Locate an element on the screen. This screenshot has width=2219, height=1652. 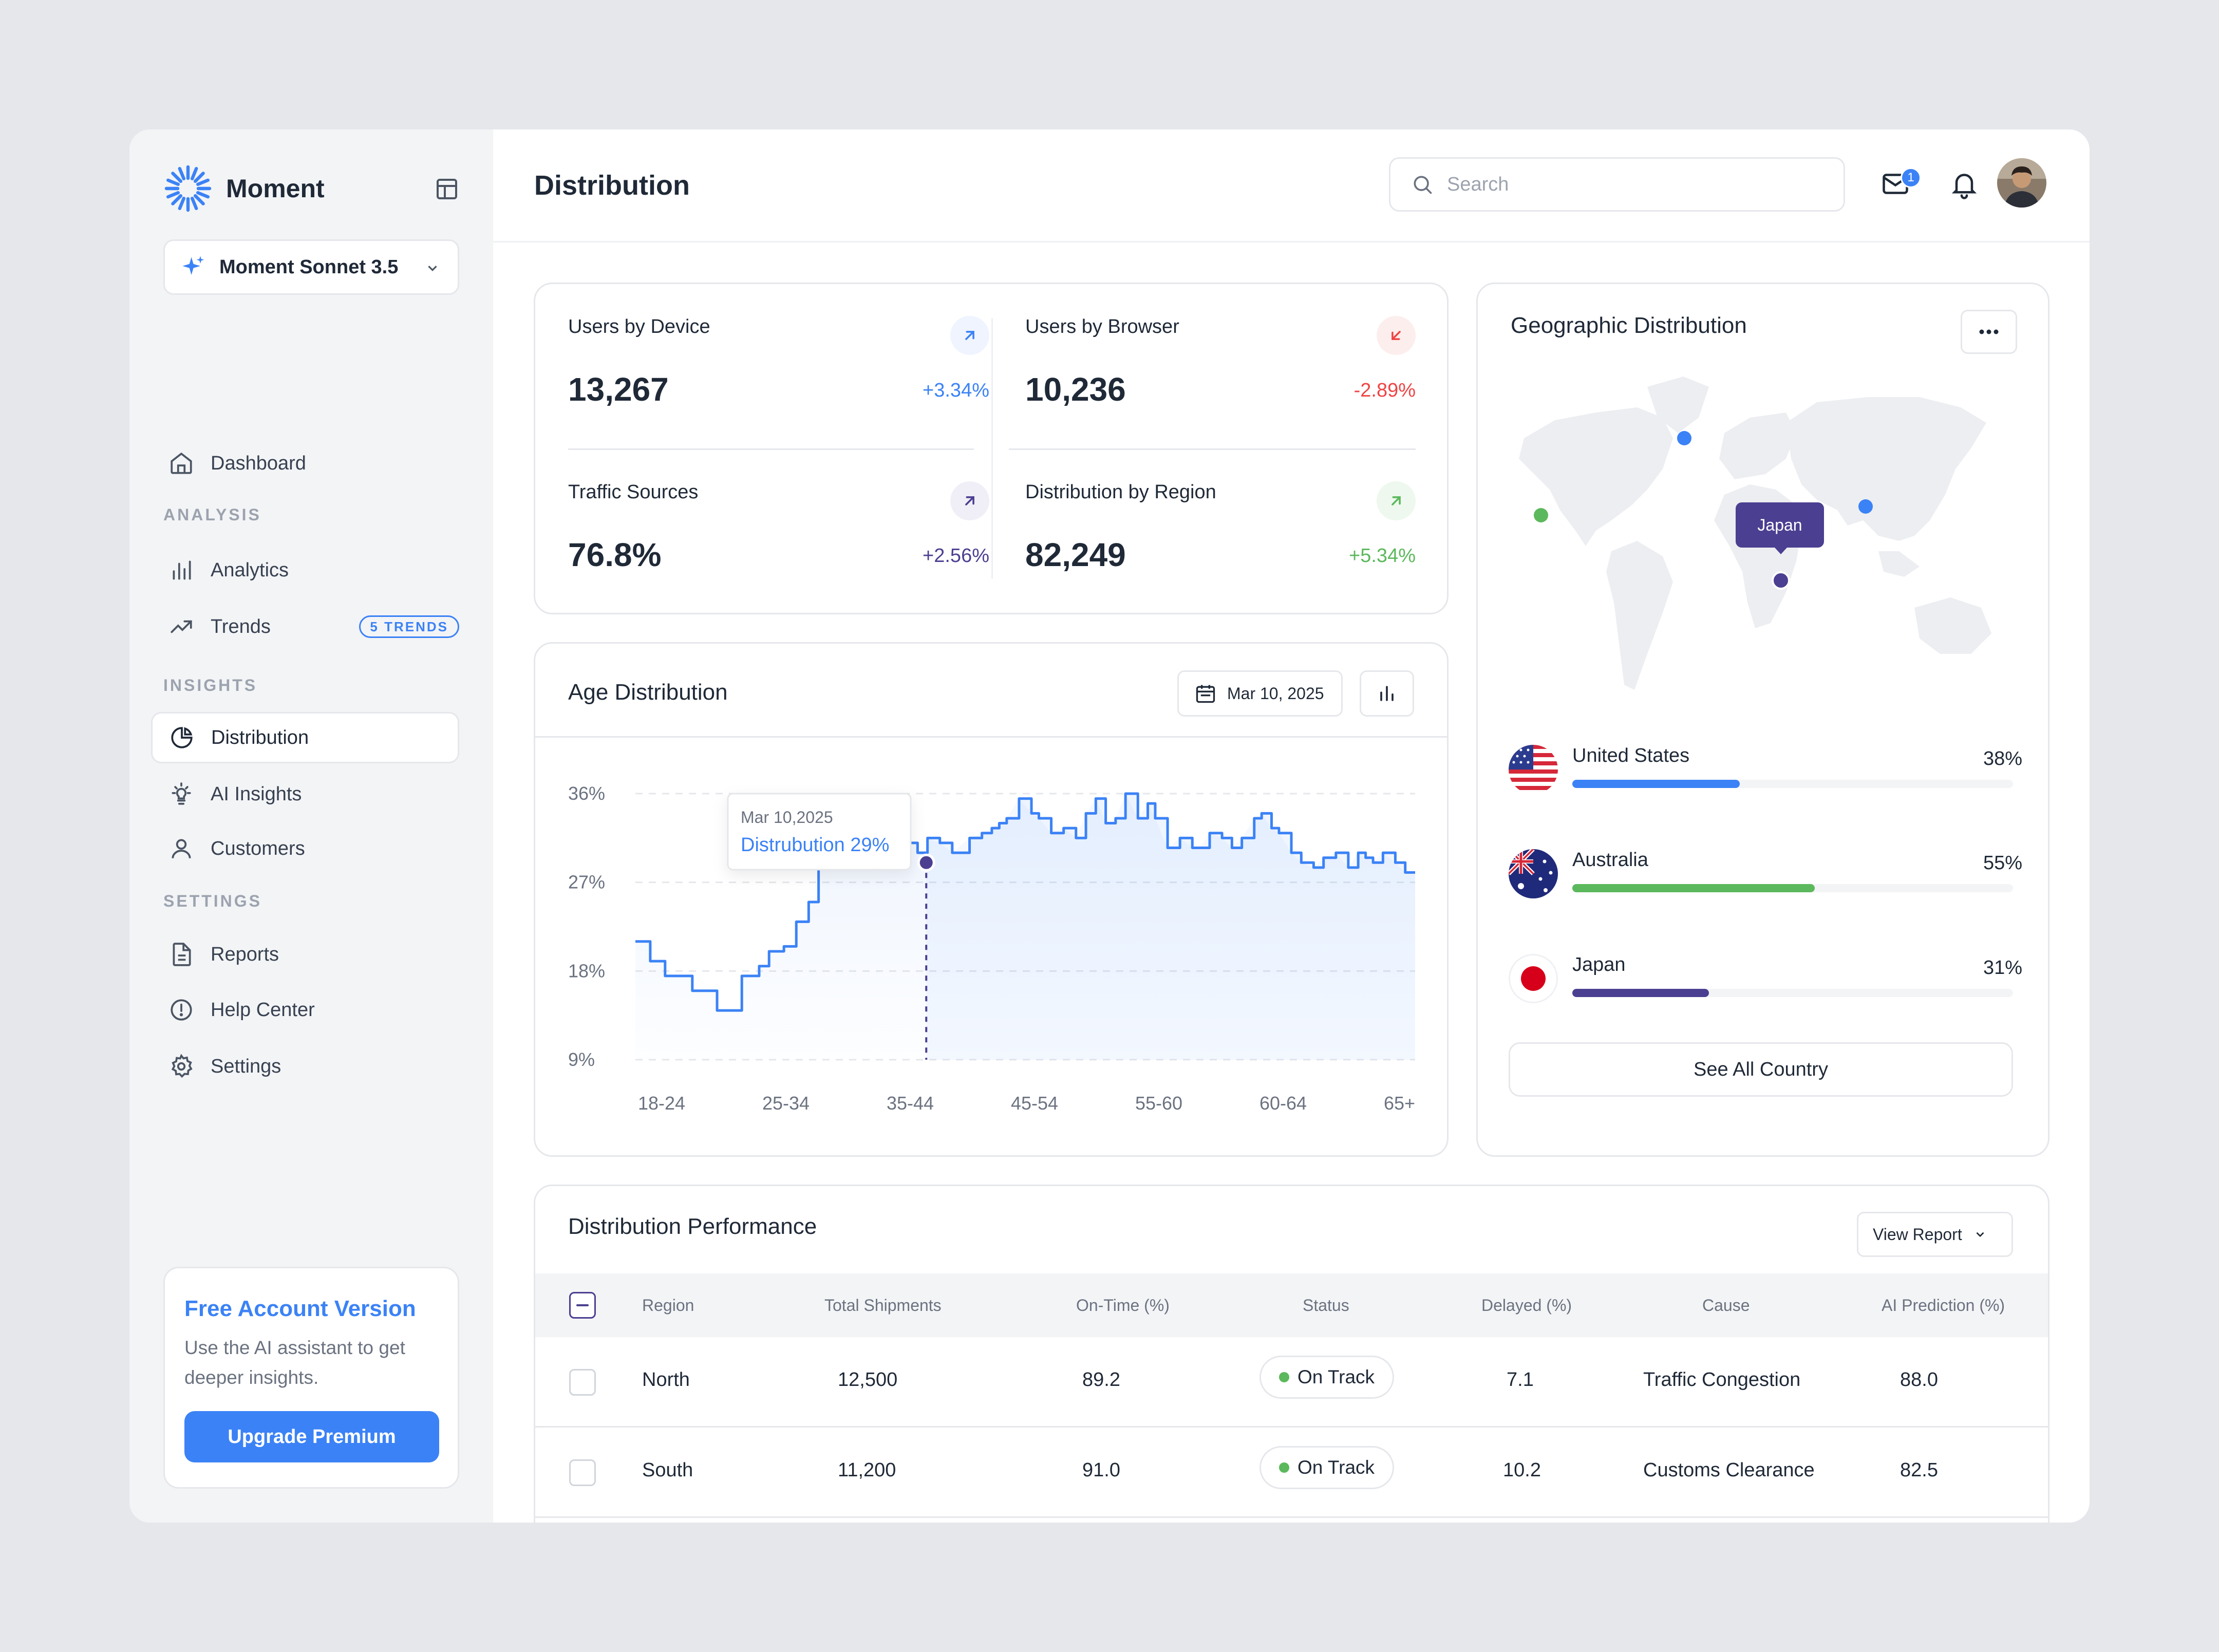
select-all-checkbox is located at coordinates (582, 1306).